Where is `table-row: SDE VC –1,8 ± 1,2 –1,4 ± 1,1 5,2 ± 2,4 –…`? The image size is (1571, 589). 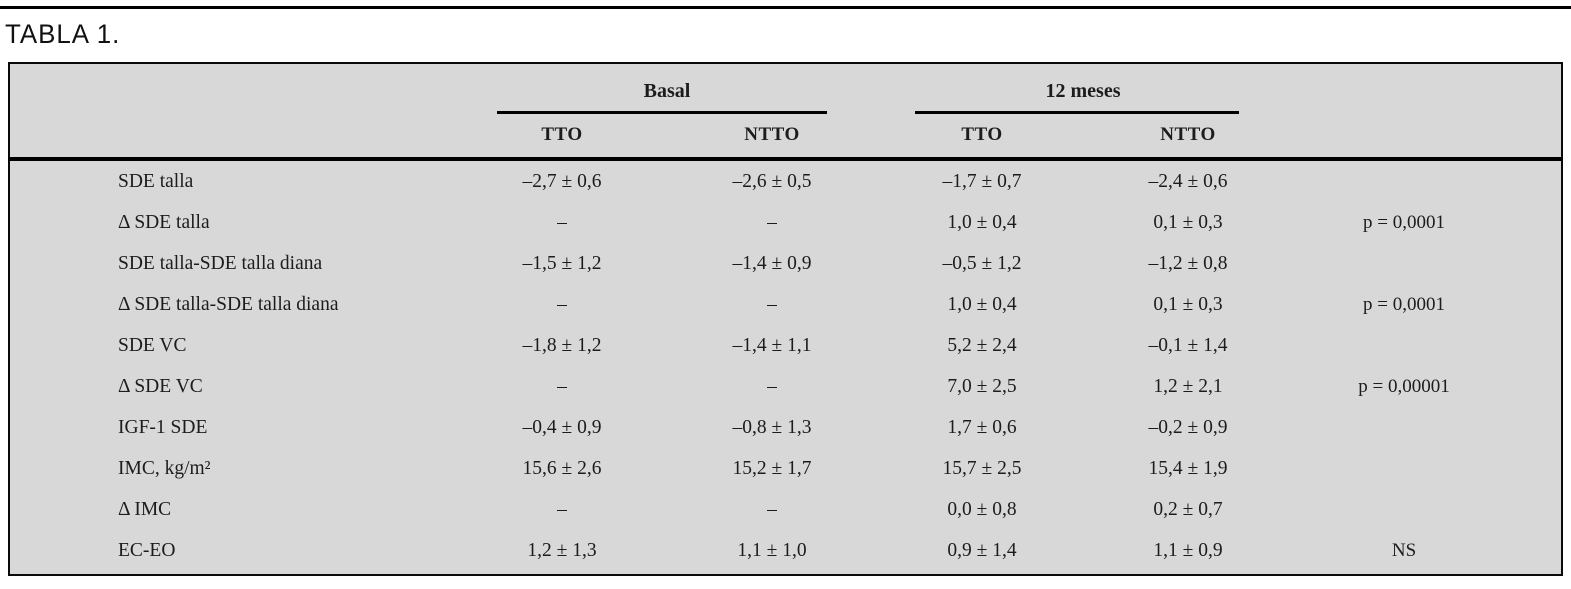
table-row: SDE VC –1,8 ± 1,2 –1,4 ± 1,1 5,2 ± 2,4 –… is located at coordinates (785, 345).